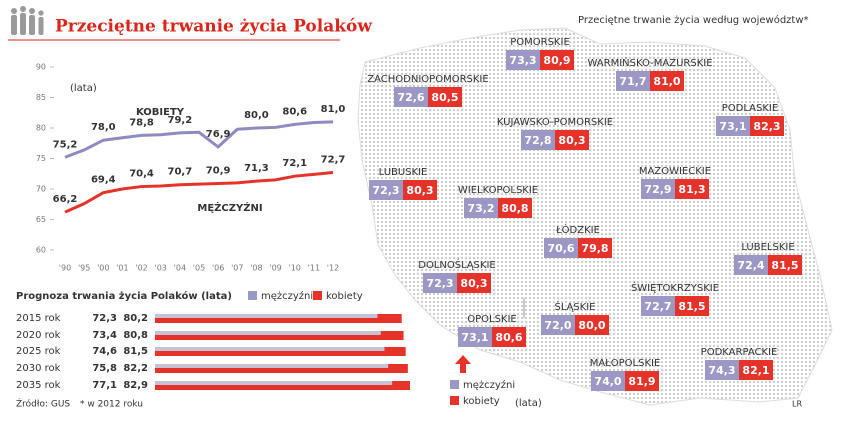 The height and width of the screenshot is (432, 849). I want to click on region-value: 71,7, so click(632, 81).